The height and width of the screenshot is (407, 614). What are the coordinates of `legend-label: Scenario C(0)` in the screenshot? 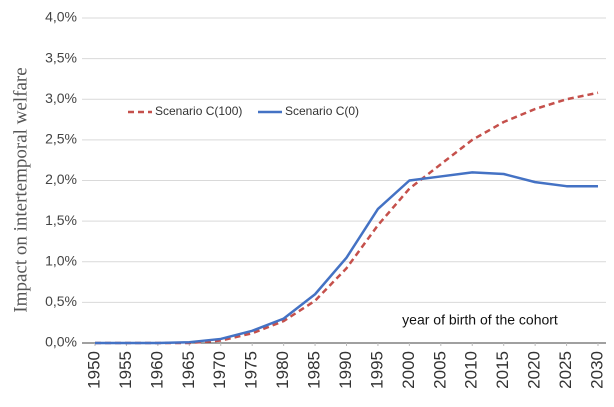 It's located at (322, 111).